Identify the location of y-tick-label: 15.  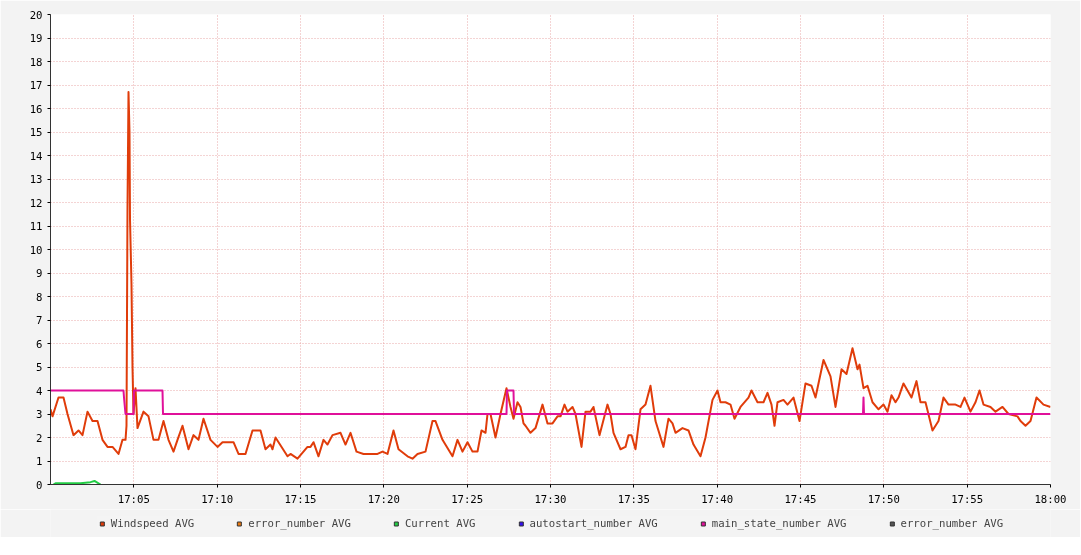
(36, 132).